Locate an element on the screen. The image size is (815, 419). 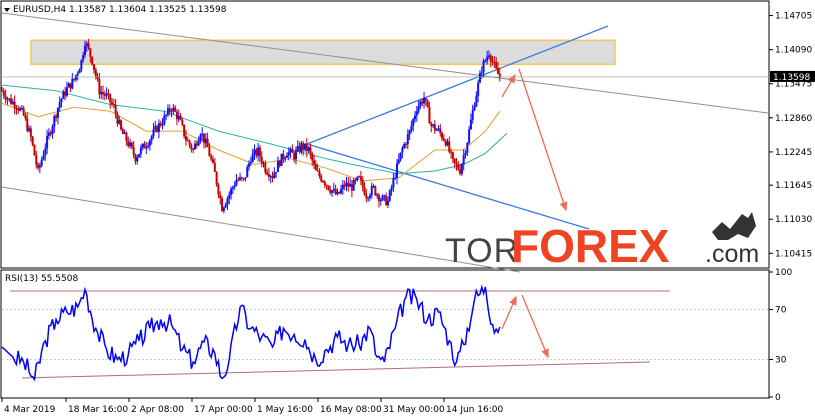
current-price-tag is located at coordinates (792, 76).